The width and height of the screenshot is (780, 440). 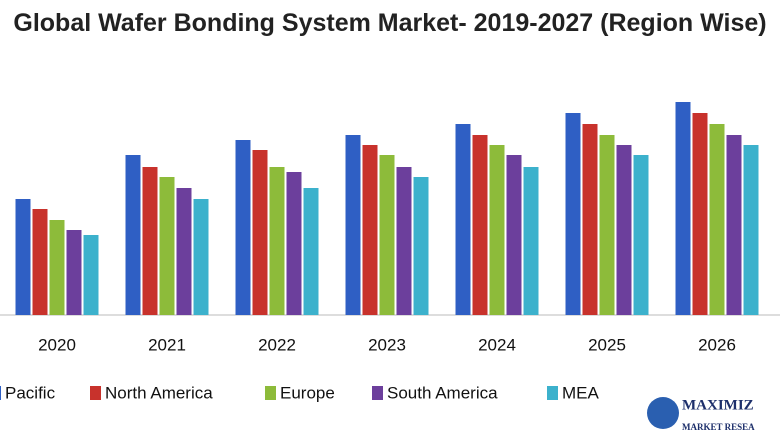 What do you see at coordinates (30, 392) in the screenshot?
I see `legend-label: Pacific` at bounding box center [30, 392].